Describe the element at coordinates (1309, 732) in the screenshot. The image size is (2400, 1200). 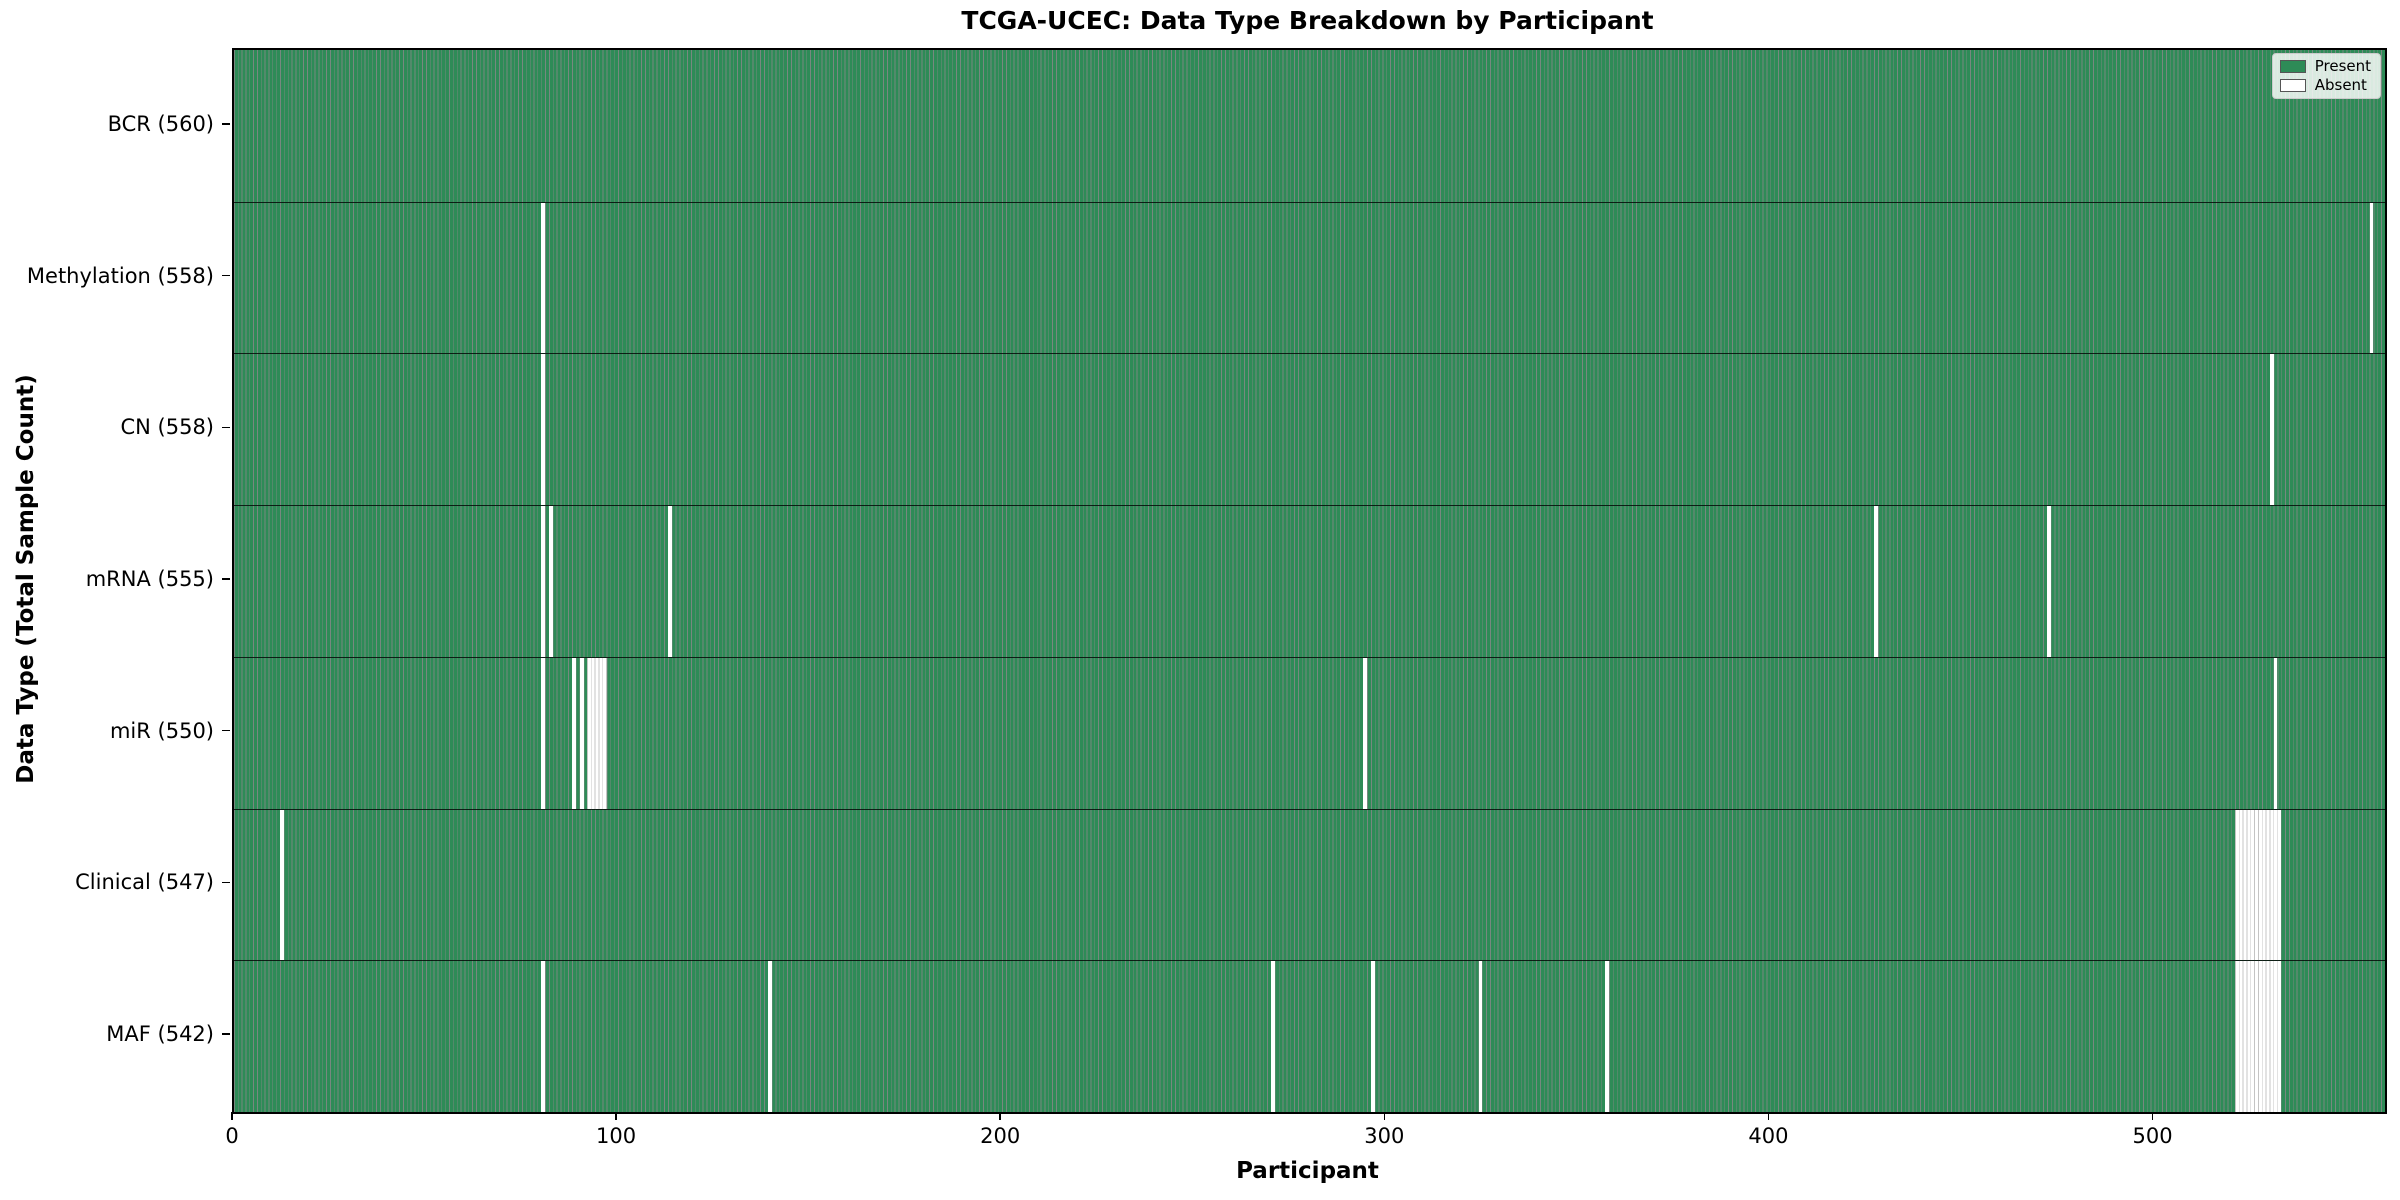
I see `heatmap-row-mir` at that location.